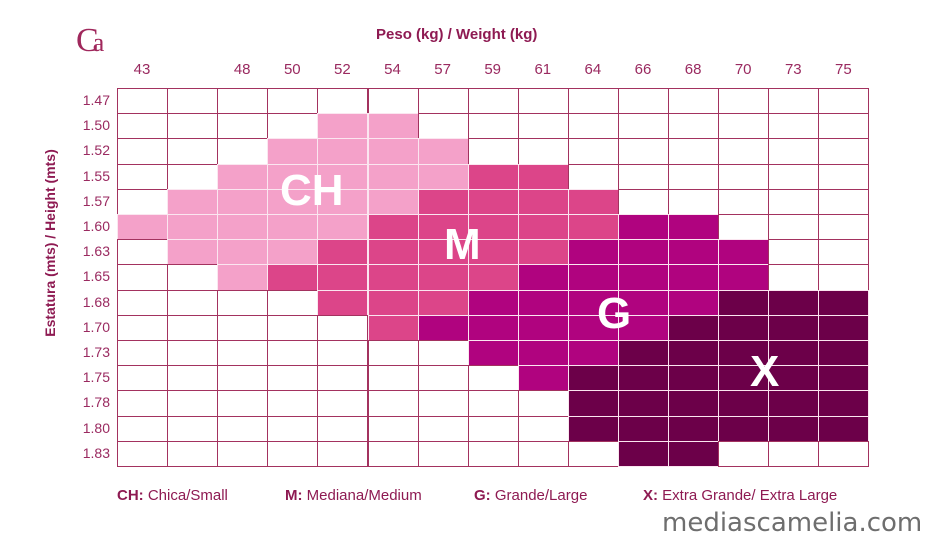 Image resolution: width=950 pixels, height=541 pixels. What do you see at coordinates (187, 495) in the screenshot?
I see `legend-text: Chica/Small` at bounding box center [187, 495].